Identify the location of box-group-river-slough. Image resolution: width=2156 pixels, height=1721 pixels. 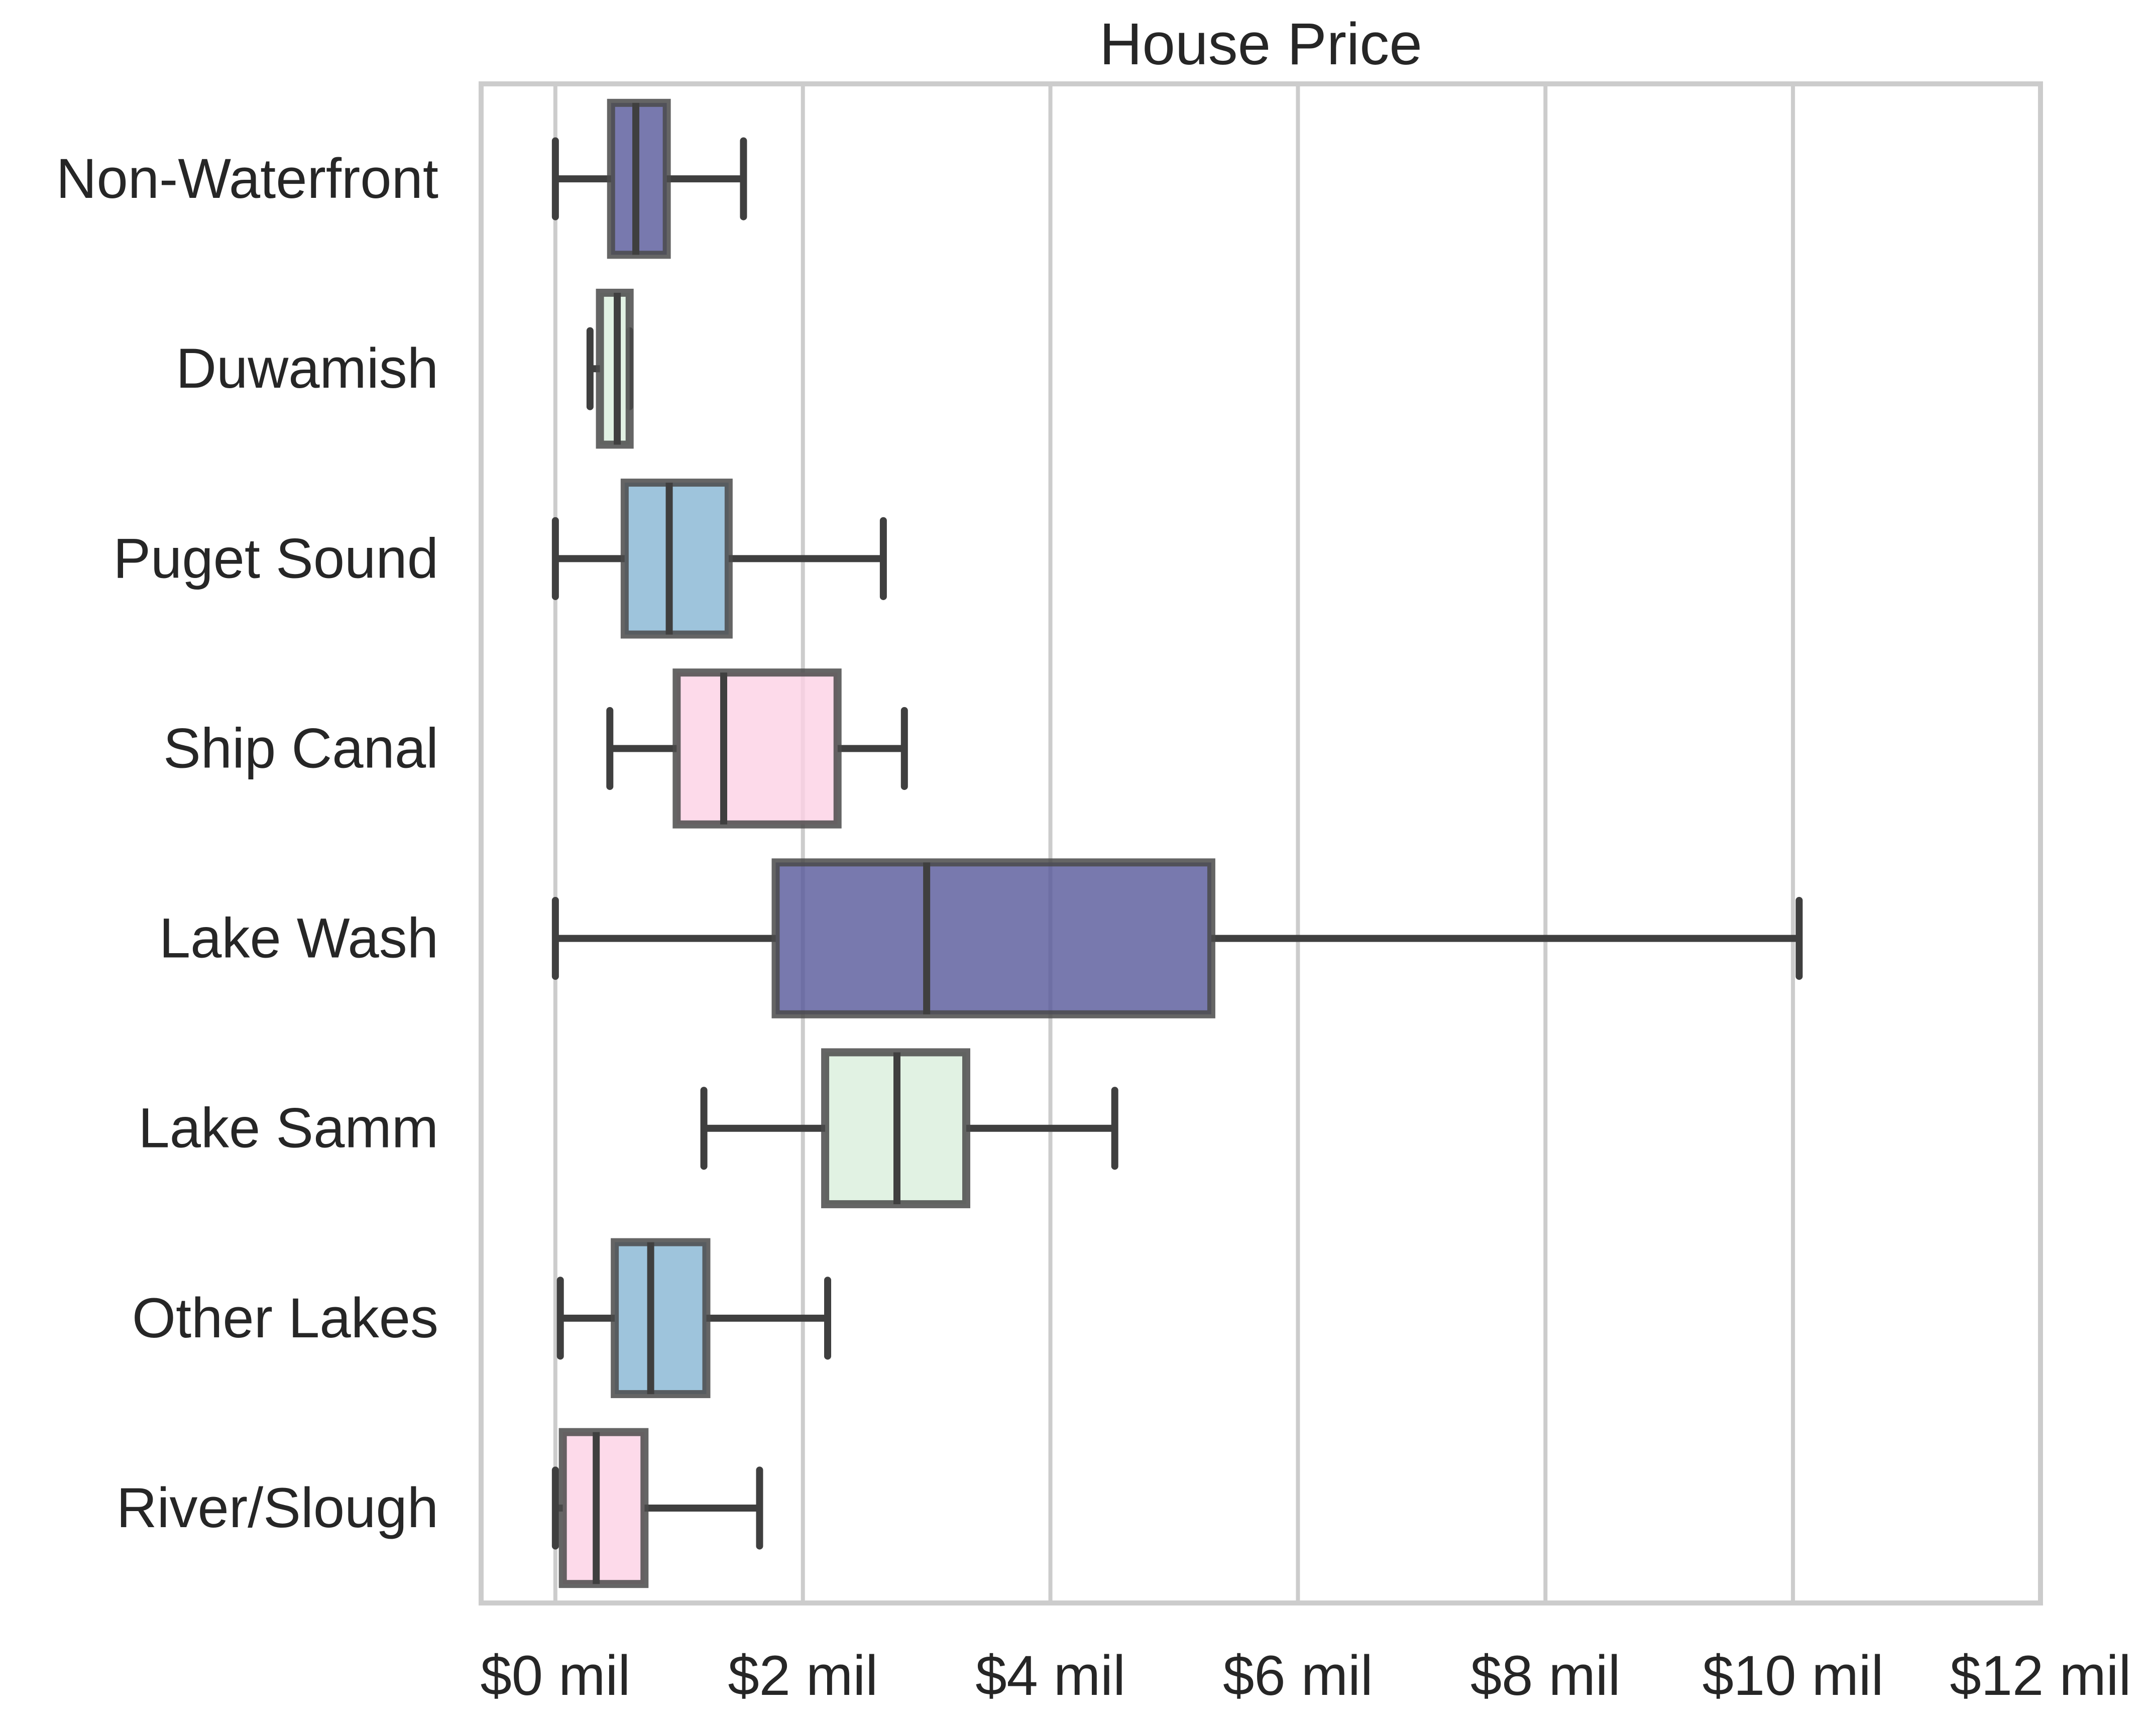
(657, 1508).